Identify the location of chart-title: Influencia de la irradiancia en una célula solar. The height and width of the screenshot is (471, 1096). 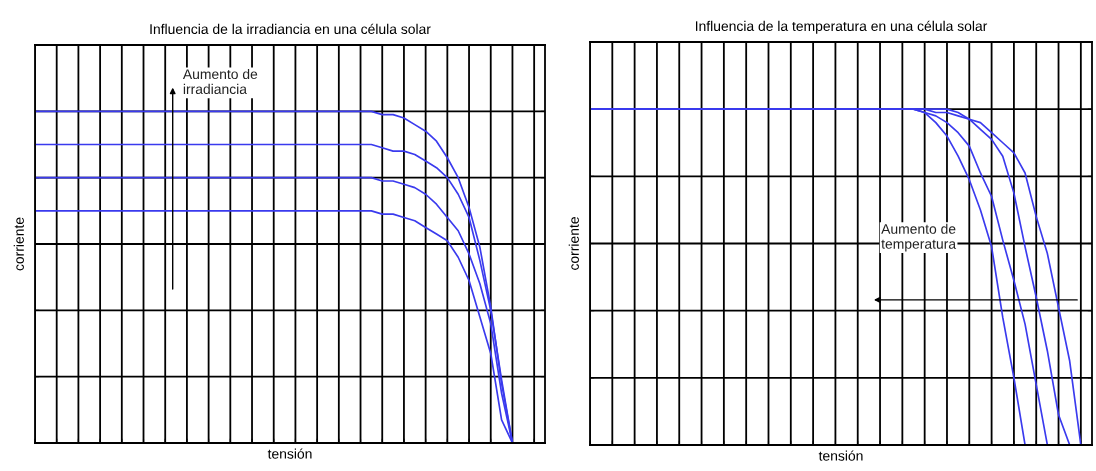
(290, 29).